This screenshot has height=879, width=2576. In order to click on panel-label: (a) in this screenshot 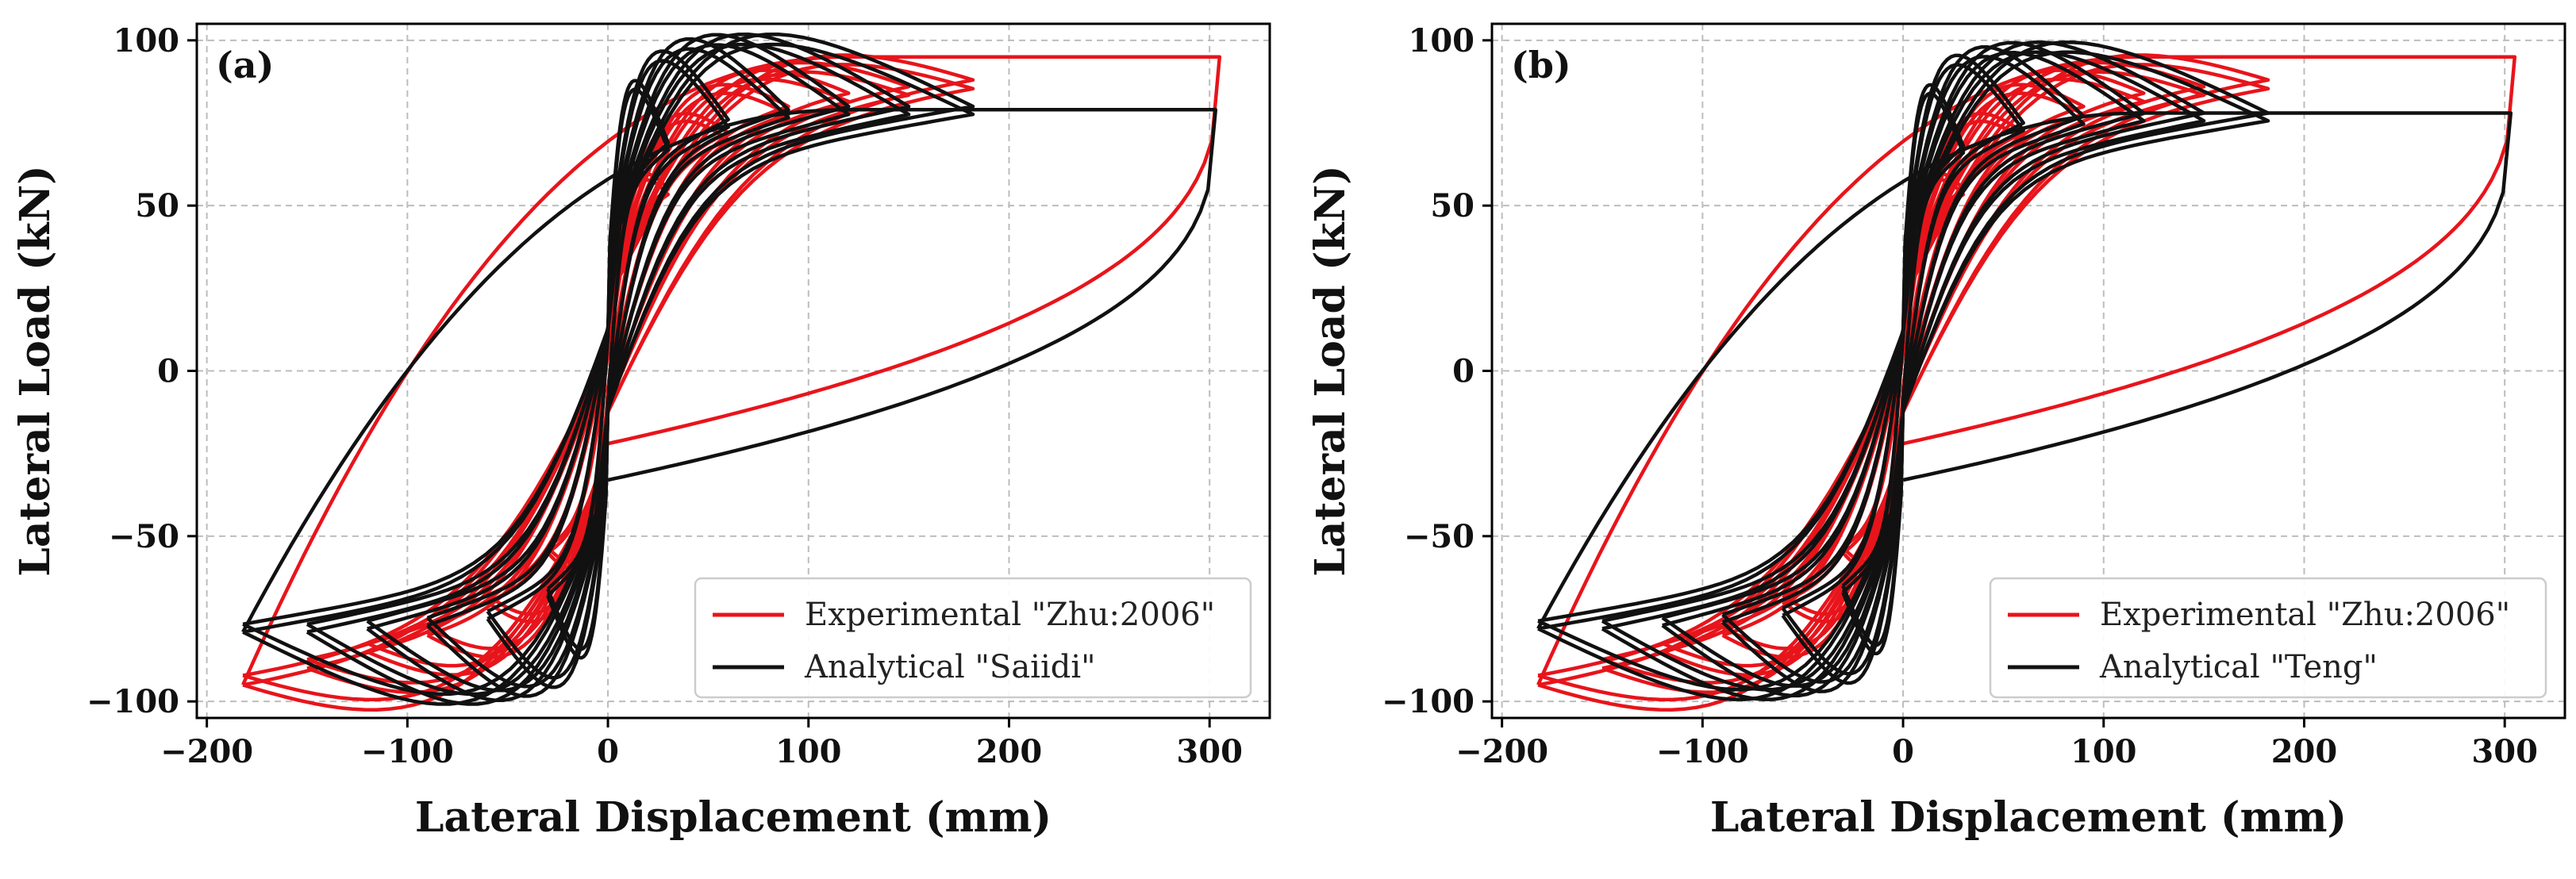, I will do `click(245, 65)`.